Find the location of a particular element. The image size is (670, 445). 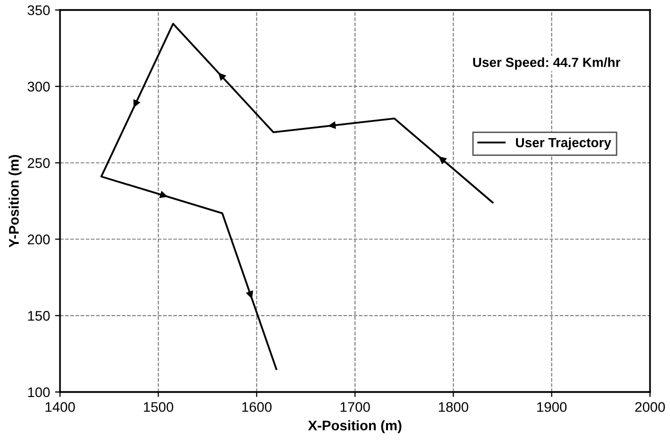

y-tick-label: 150 is located at coordinates (39, 315).